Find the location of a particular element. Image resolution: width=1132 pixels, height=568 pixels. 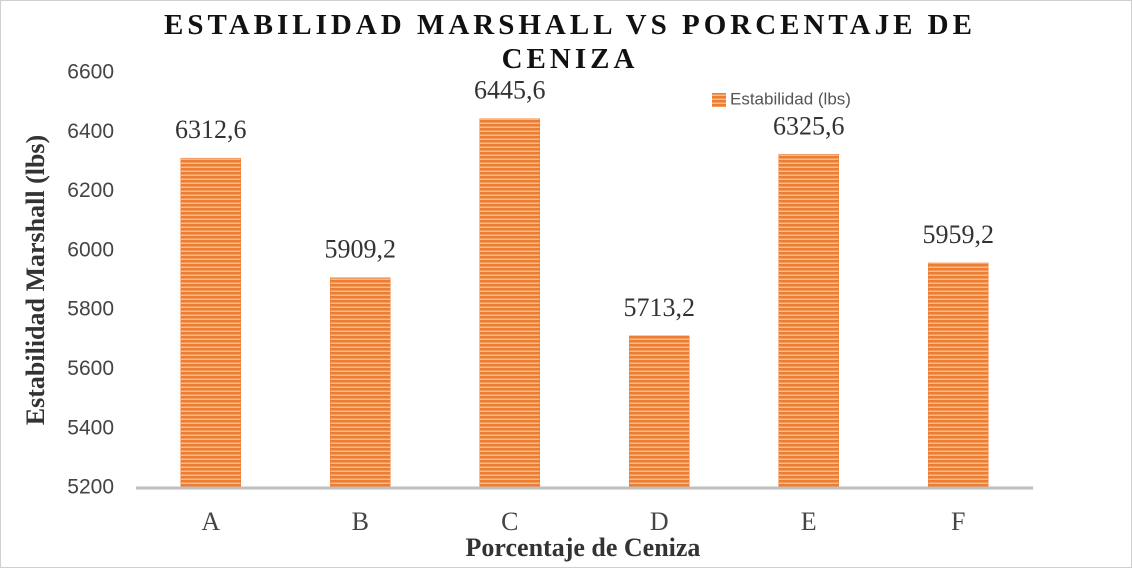

x-tick-label: A is located at coordinates (210, 521).